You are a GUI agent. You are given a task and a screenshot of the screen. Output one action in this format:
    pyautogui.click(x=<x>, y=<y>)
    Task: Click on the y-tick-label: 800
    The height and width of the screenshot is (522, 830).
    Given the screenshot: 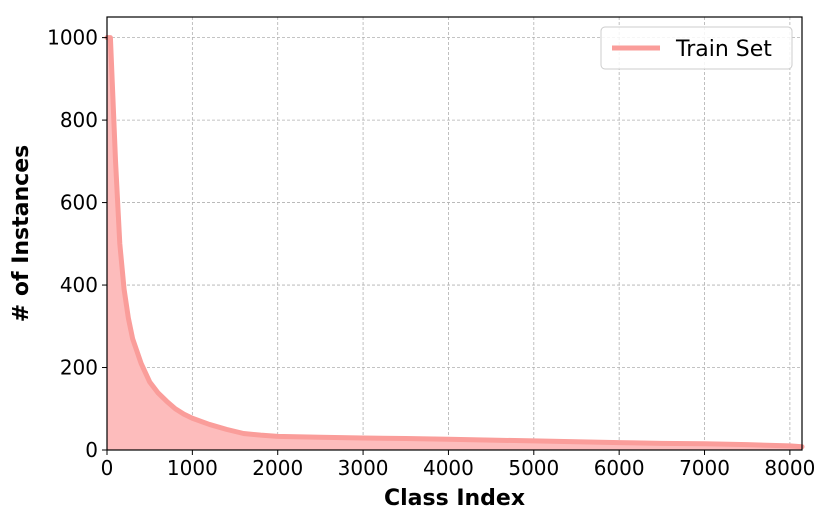 What is the action you would take?
    pyautogui.click(x=79, y=120)
    